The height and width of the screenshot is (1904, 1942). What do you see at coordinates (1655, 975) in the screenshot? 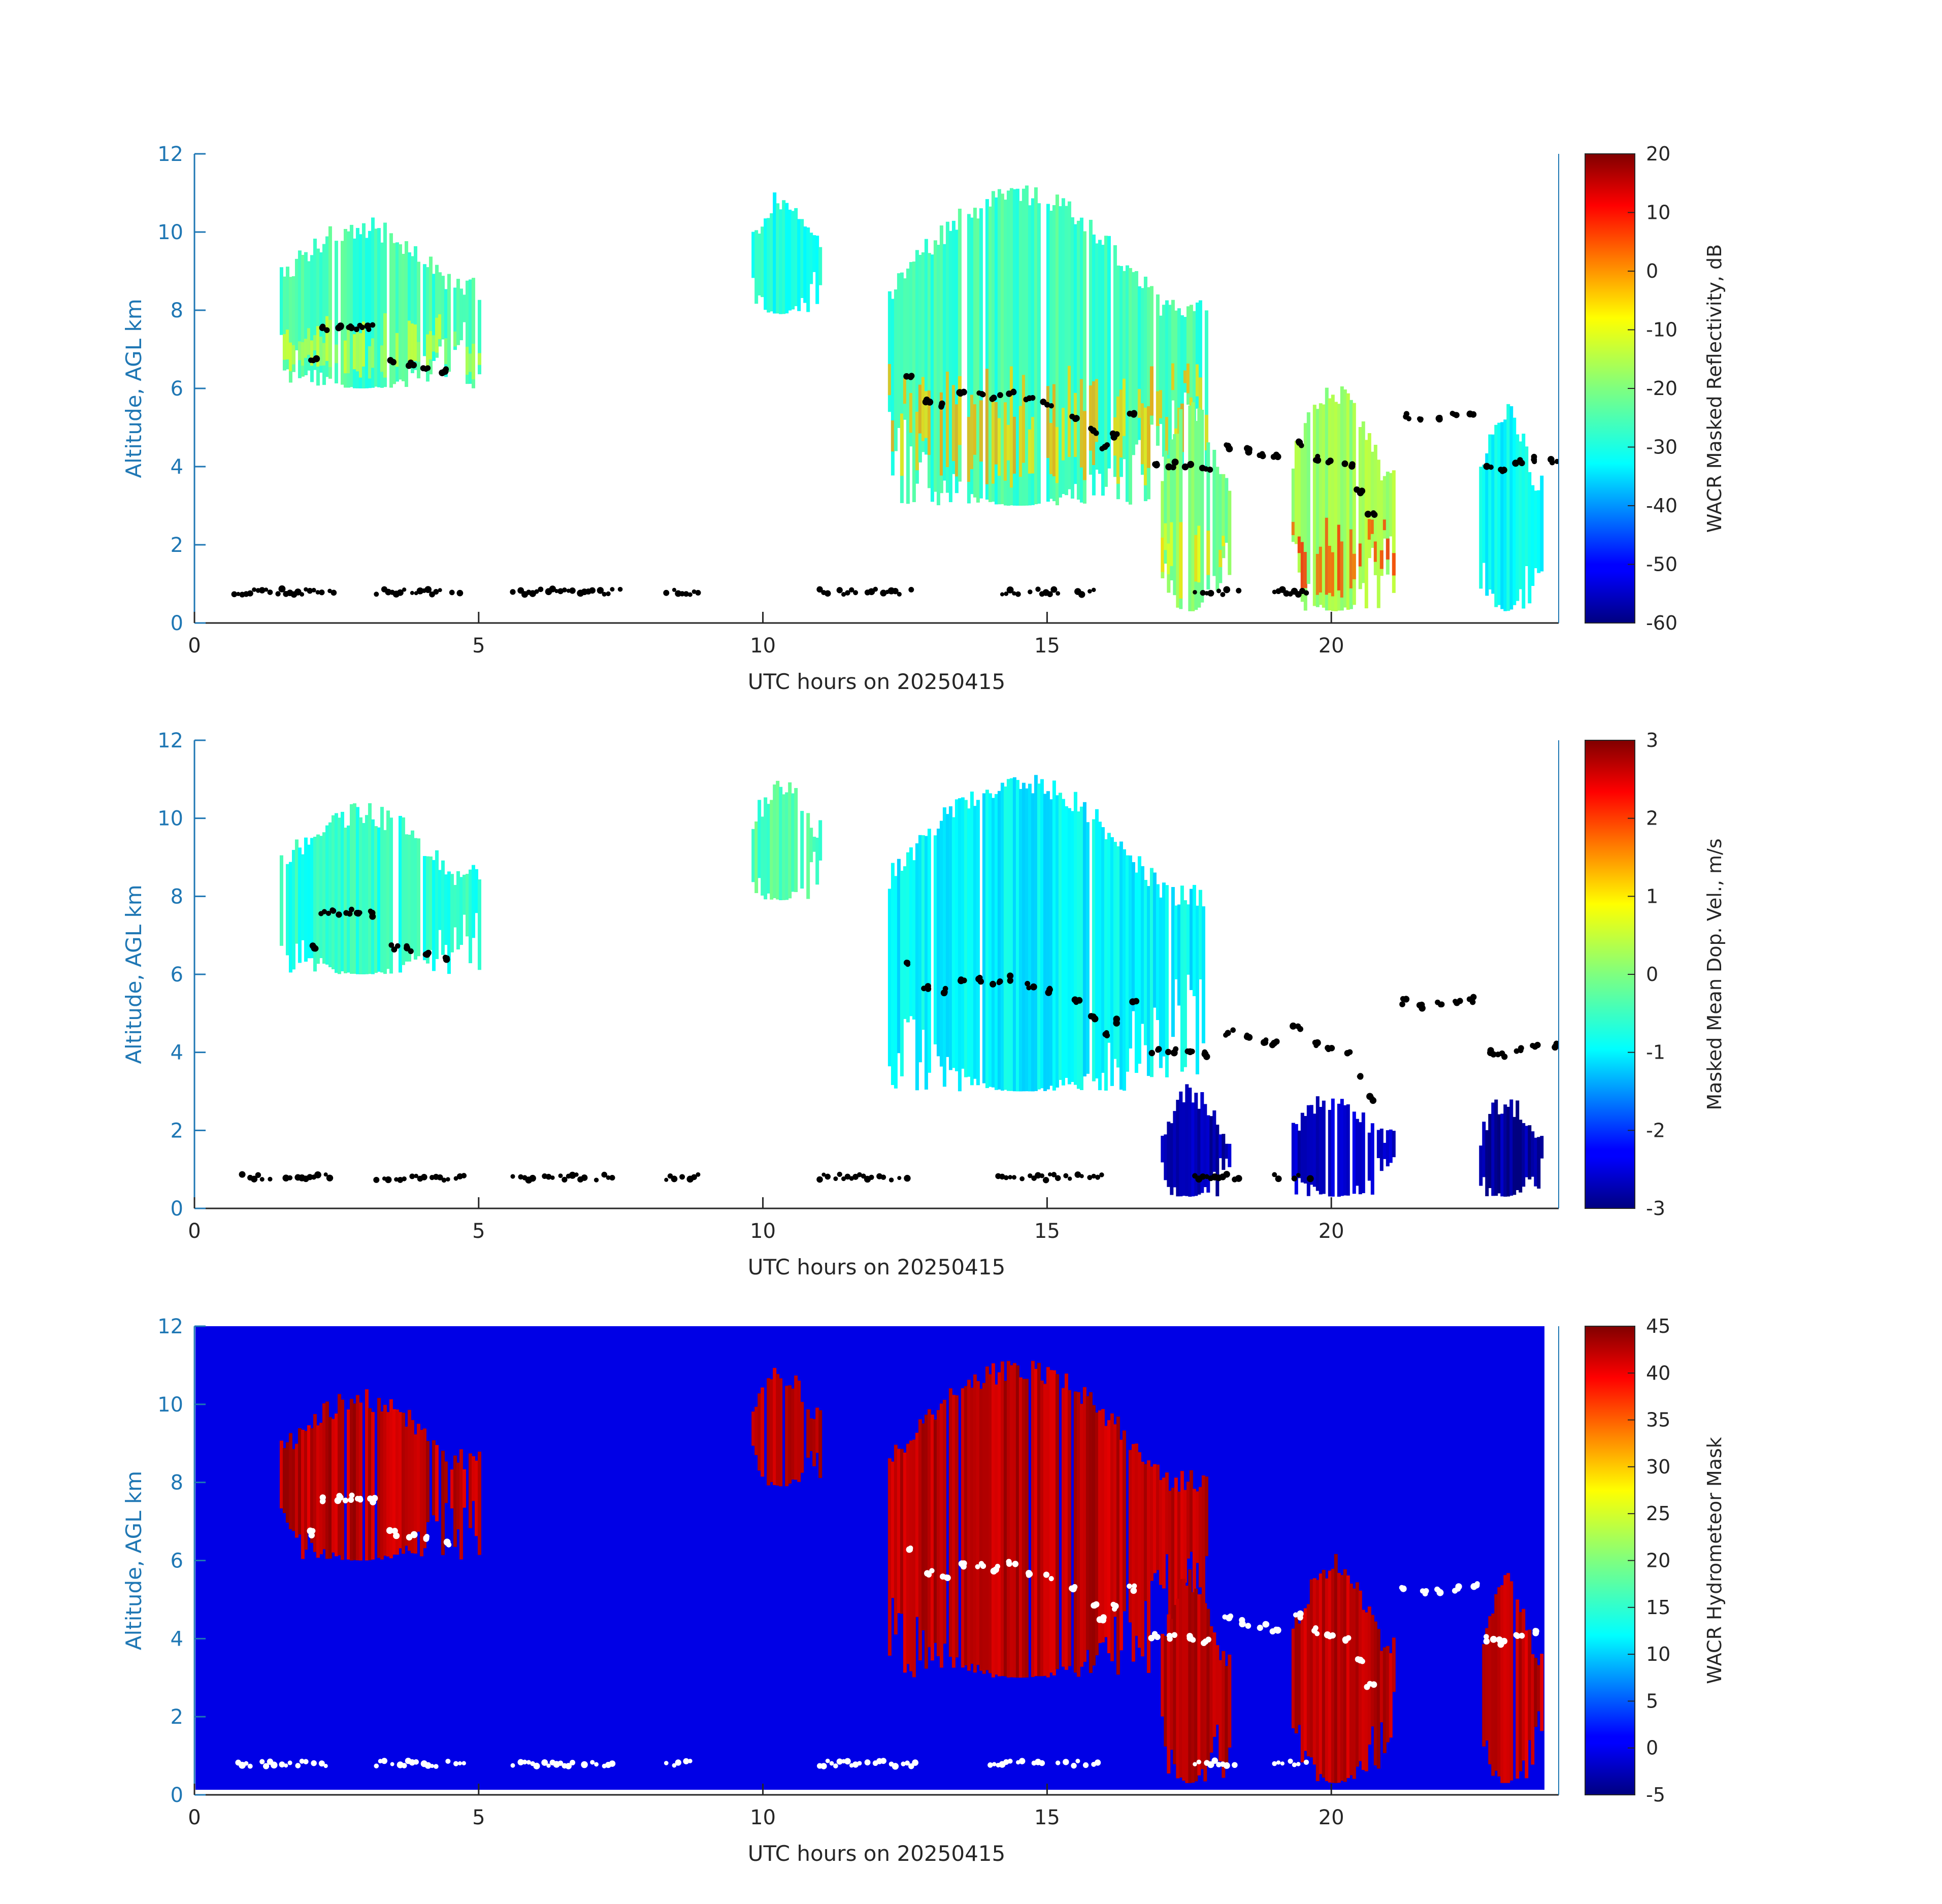
I see `colorbar: 3 2 1 0 -1 -2 -3 Masked Mean Dop. Vel., m/s` at bounding box center [1655, 975].